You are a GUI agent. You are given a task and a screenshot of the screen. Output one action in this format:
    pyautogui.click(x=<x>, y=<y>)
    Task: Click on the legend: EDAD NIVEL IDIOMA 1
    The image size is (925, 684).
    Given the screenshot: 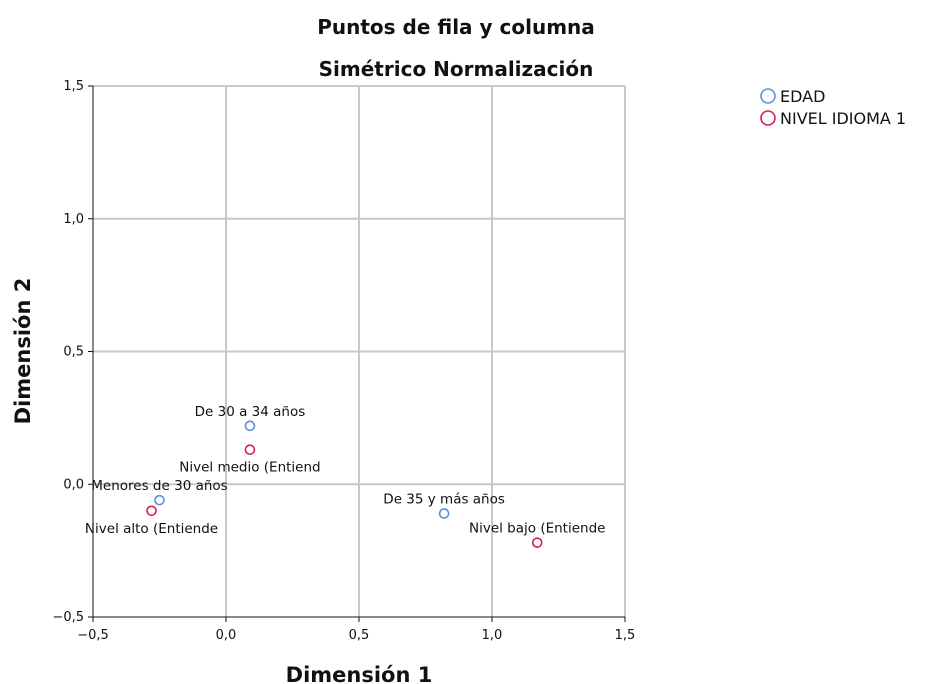 What is the action you would take?
    pyautogui.click(x=833, y=107)
    